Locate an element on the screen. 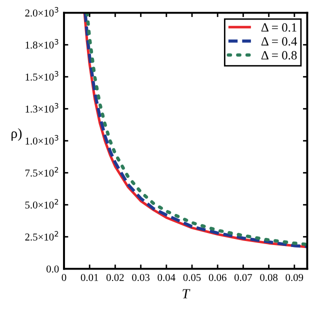  x-tick-label: 0.07 is located at coordinates (243, 278).